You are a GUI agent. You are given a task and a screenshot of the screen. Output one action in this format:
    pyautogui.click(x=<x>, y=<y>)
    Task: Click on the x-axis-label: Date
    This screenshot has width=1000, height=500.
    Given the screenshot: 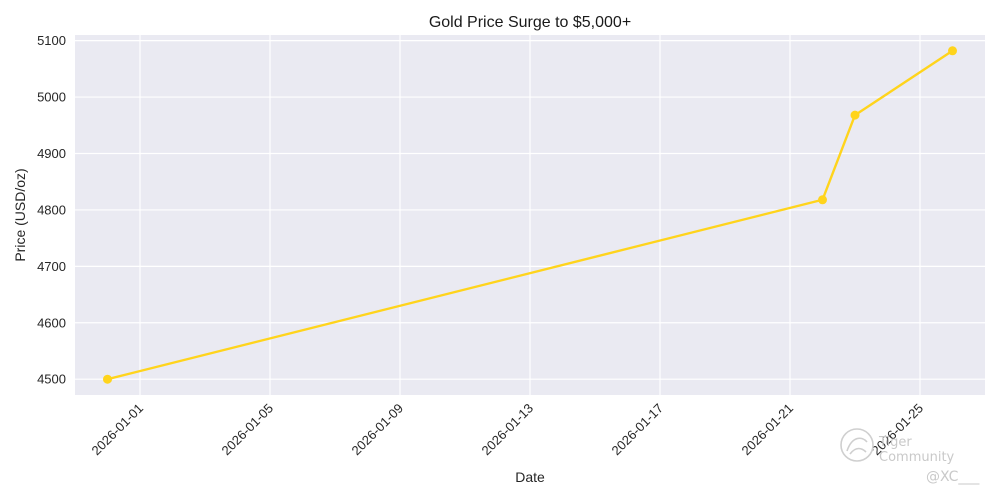 What is the action you would take?
    pyautogui.click(x=530, y=477)
    